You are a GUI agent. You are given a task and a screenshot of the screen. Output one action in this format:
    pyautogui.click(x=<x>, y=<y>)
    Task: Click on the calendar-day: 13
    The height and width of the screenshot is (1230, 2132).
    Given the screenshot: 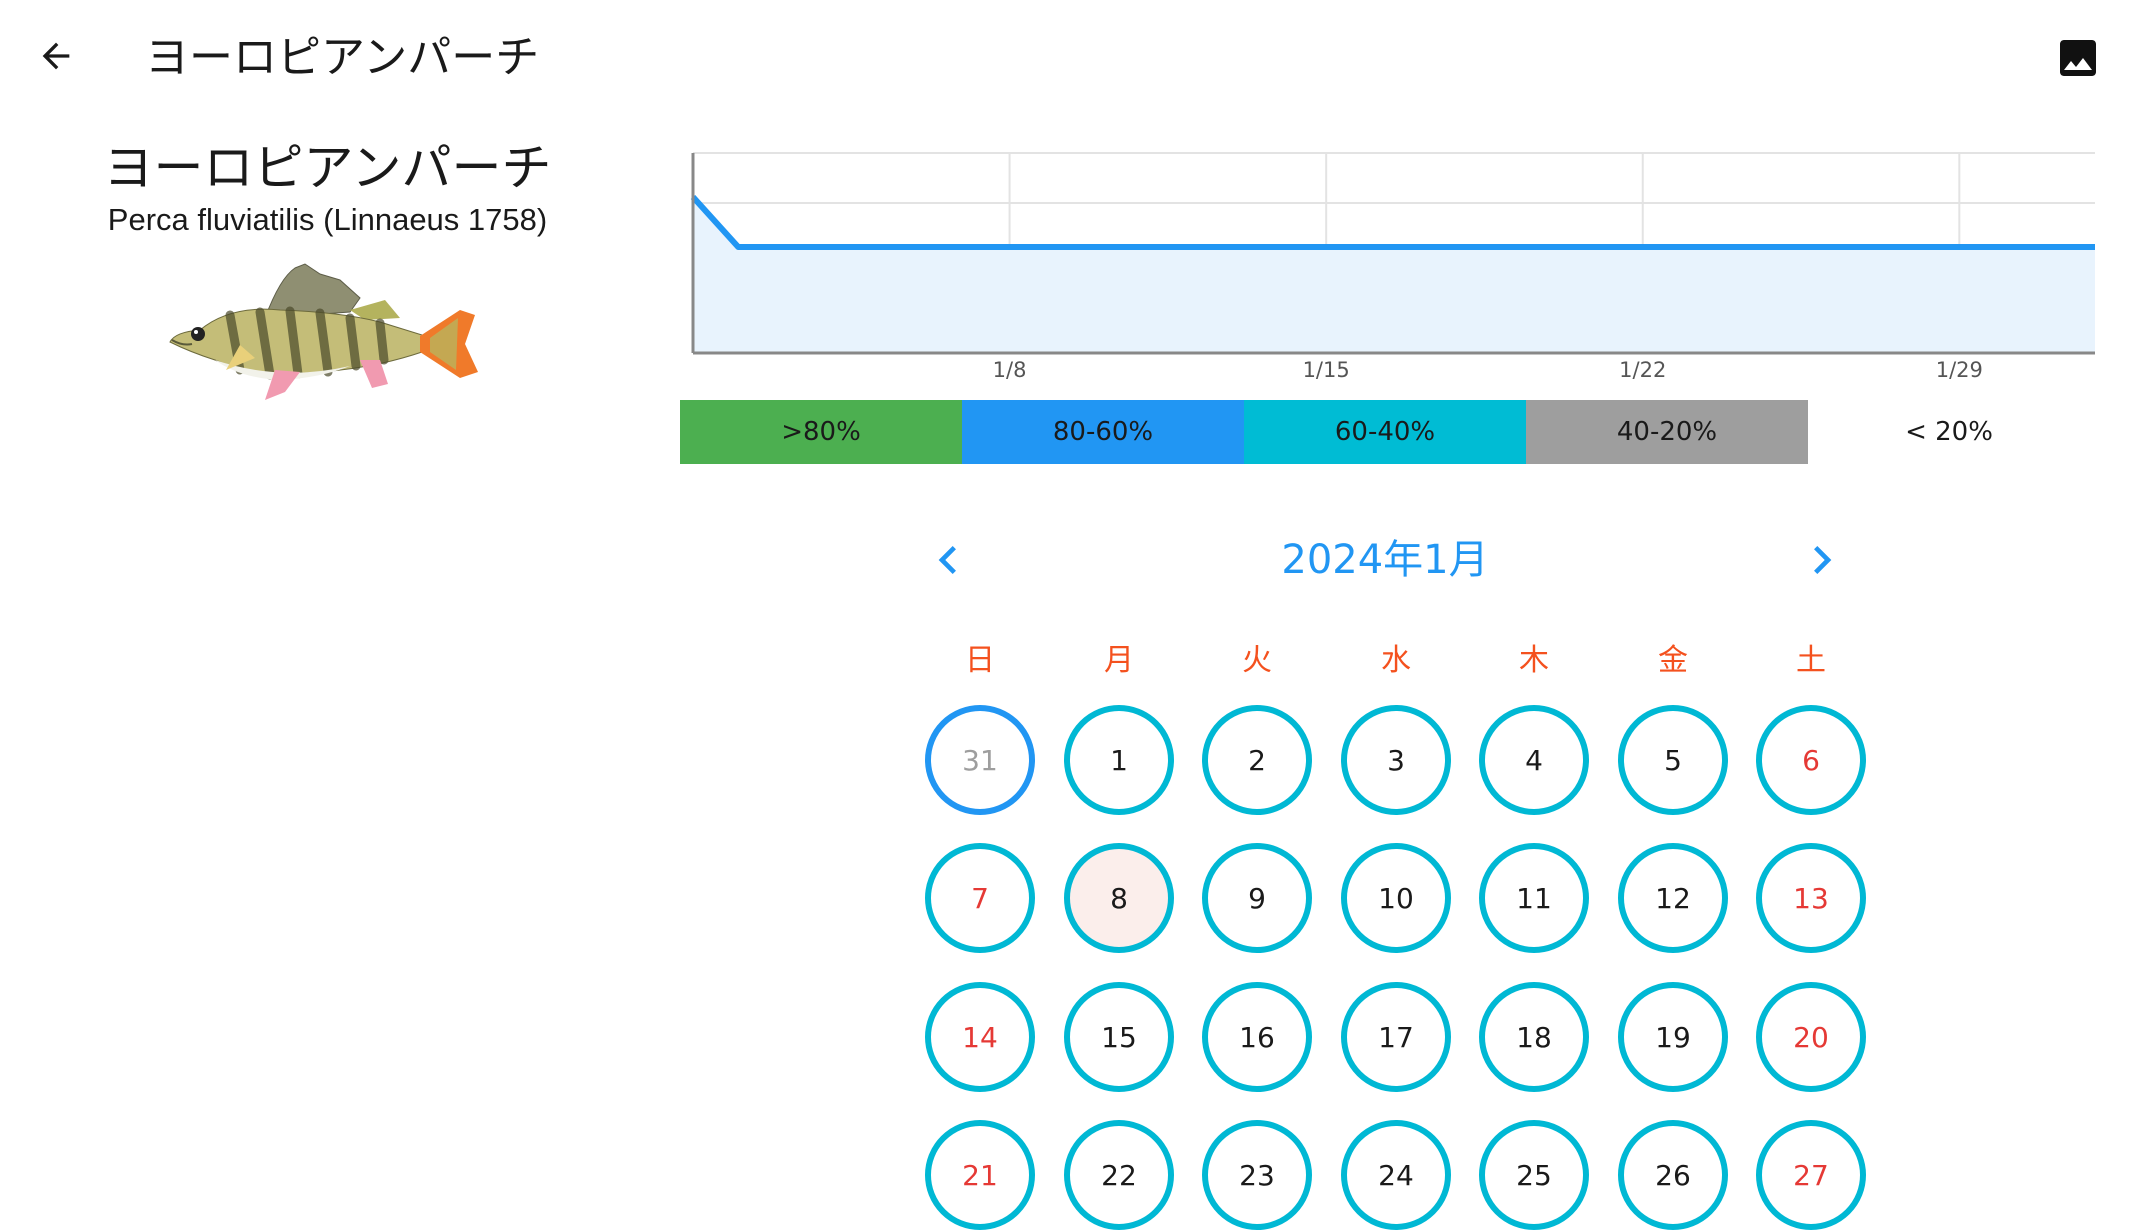 What is the action you would take?
    pyautogui.click(x=1811, y=898)
    